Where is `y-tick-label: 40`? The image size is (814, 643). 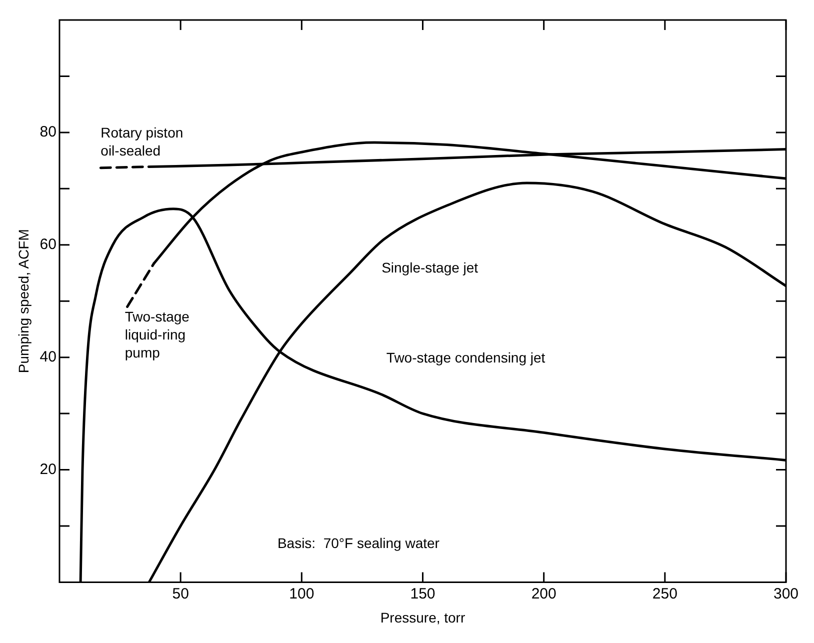
y-tick-label: 40 is located at coordinates (48, 357).